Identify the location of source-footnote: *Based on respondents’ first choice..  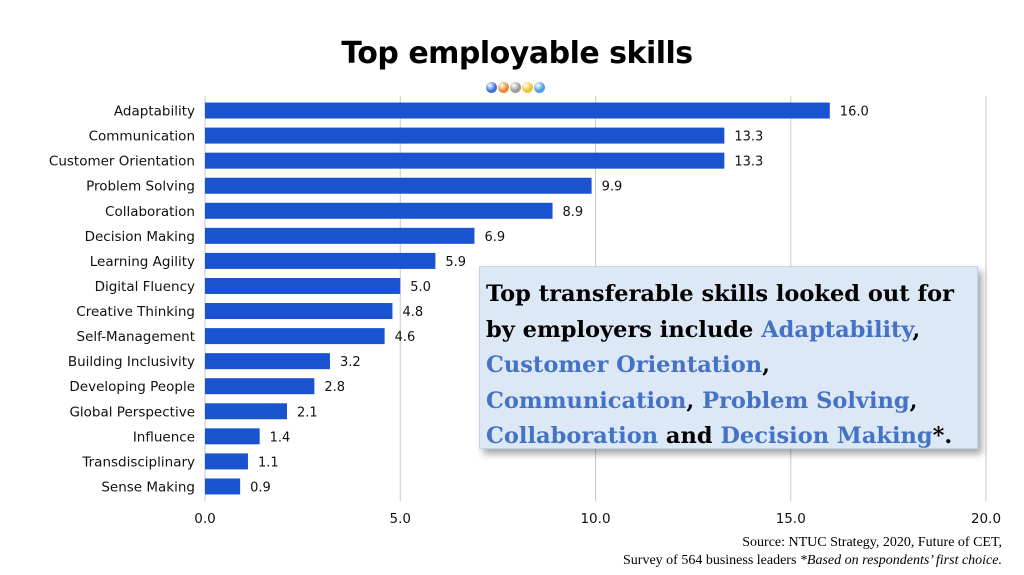
(900, 560).